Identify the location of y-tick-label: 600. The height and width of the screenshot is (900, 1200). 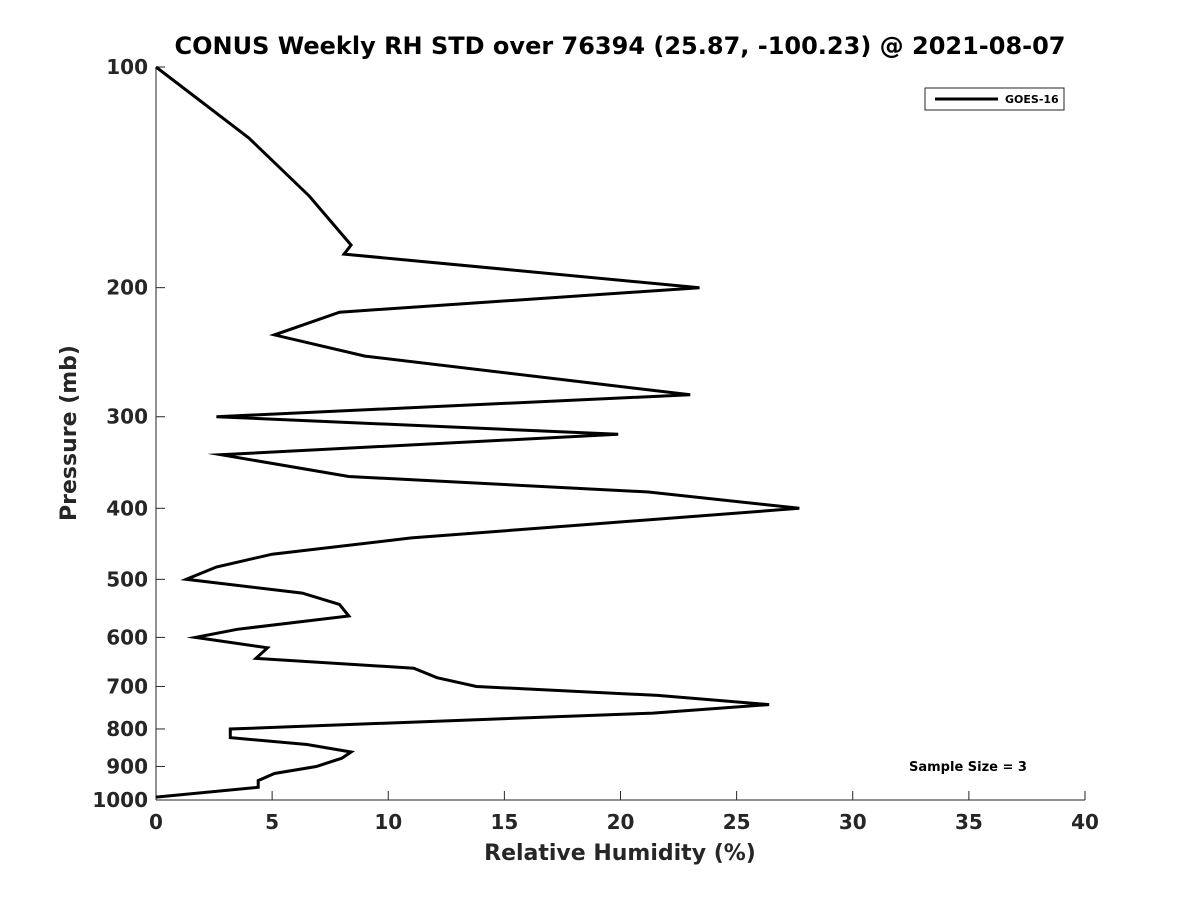
(127, 637).